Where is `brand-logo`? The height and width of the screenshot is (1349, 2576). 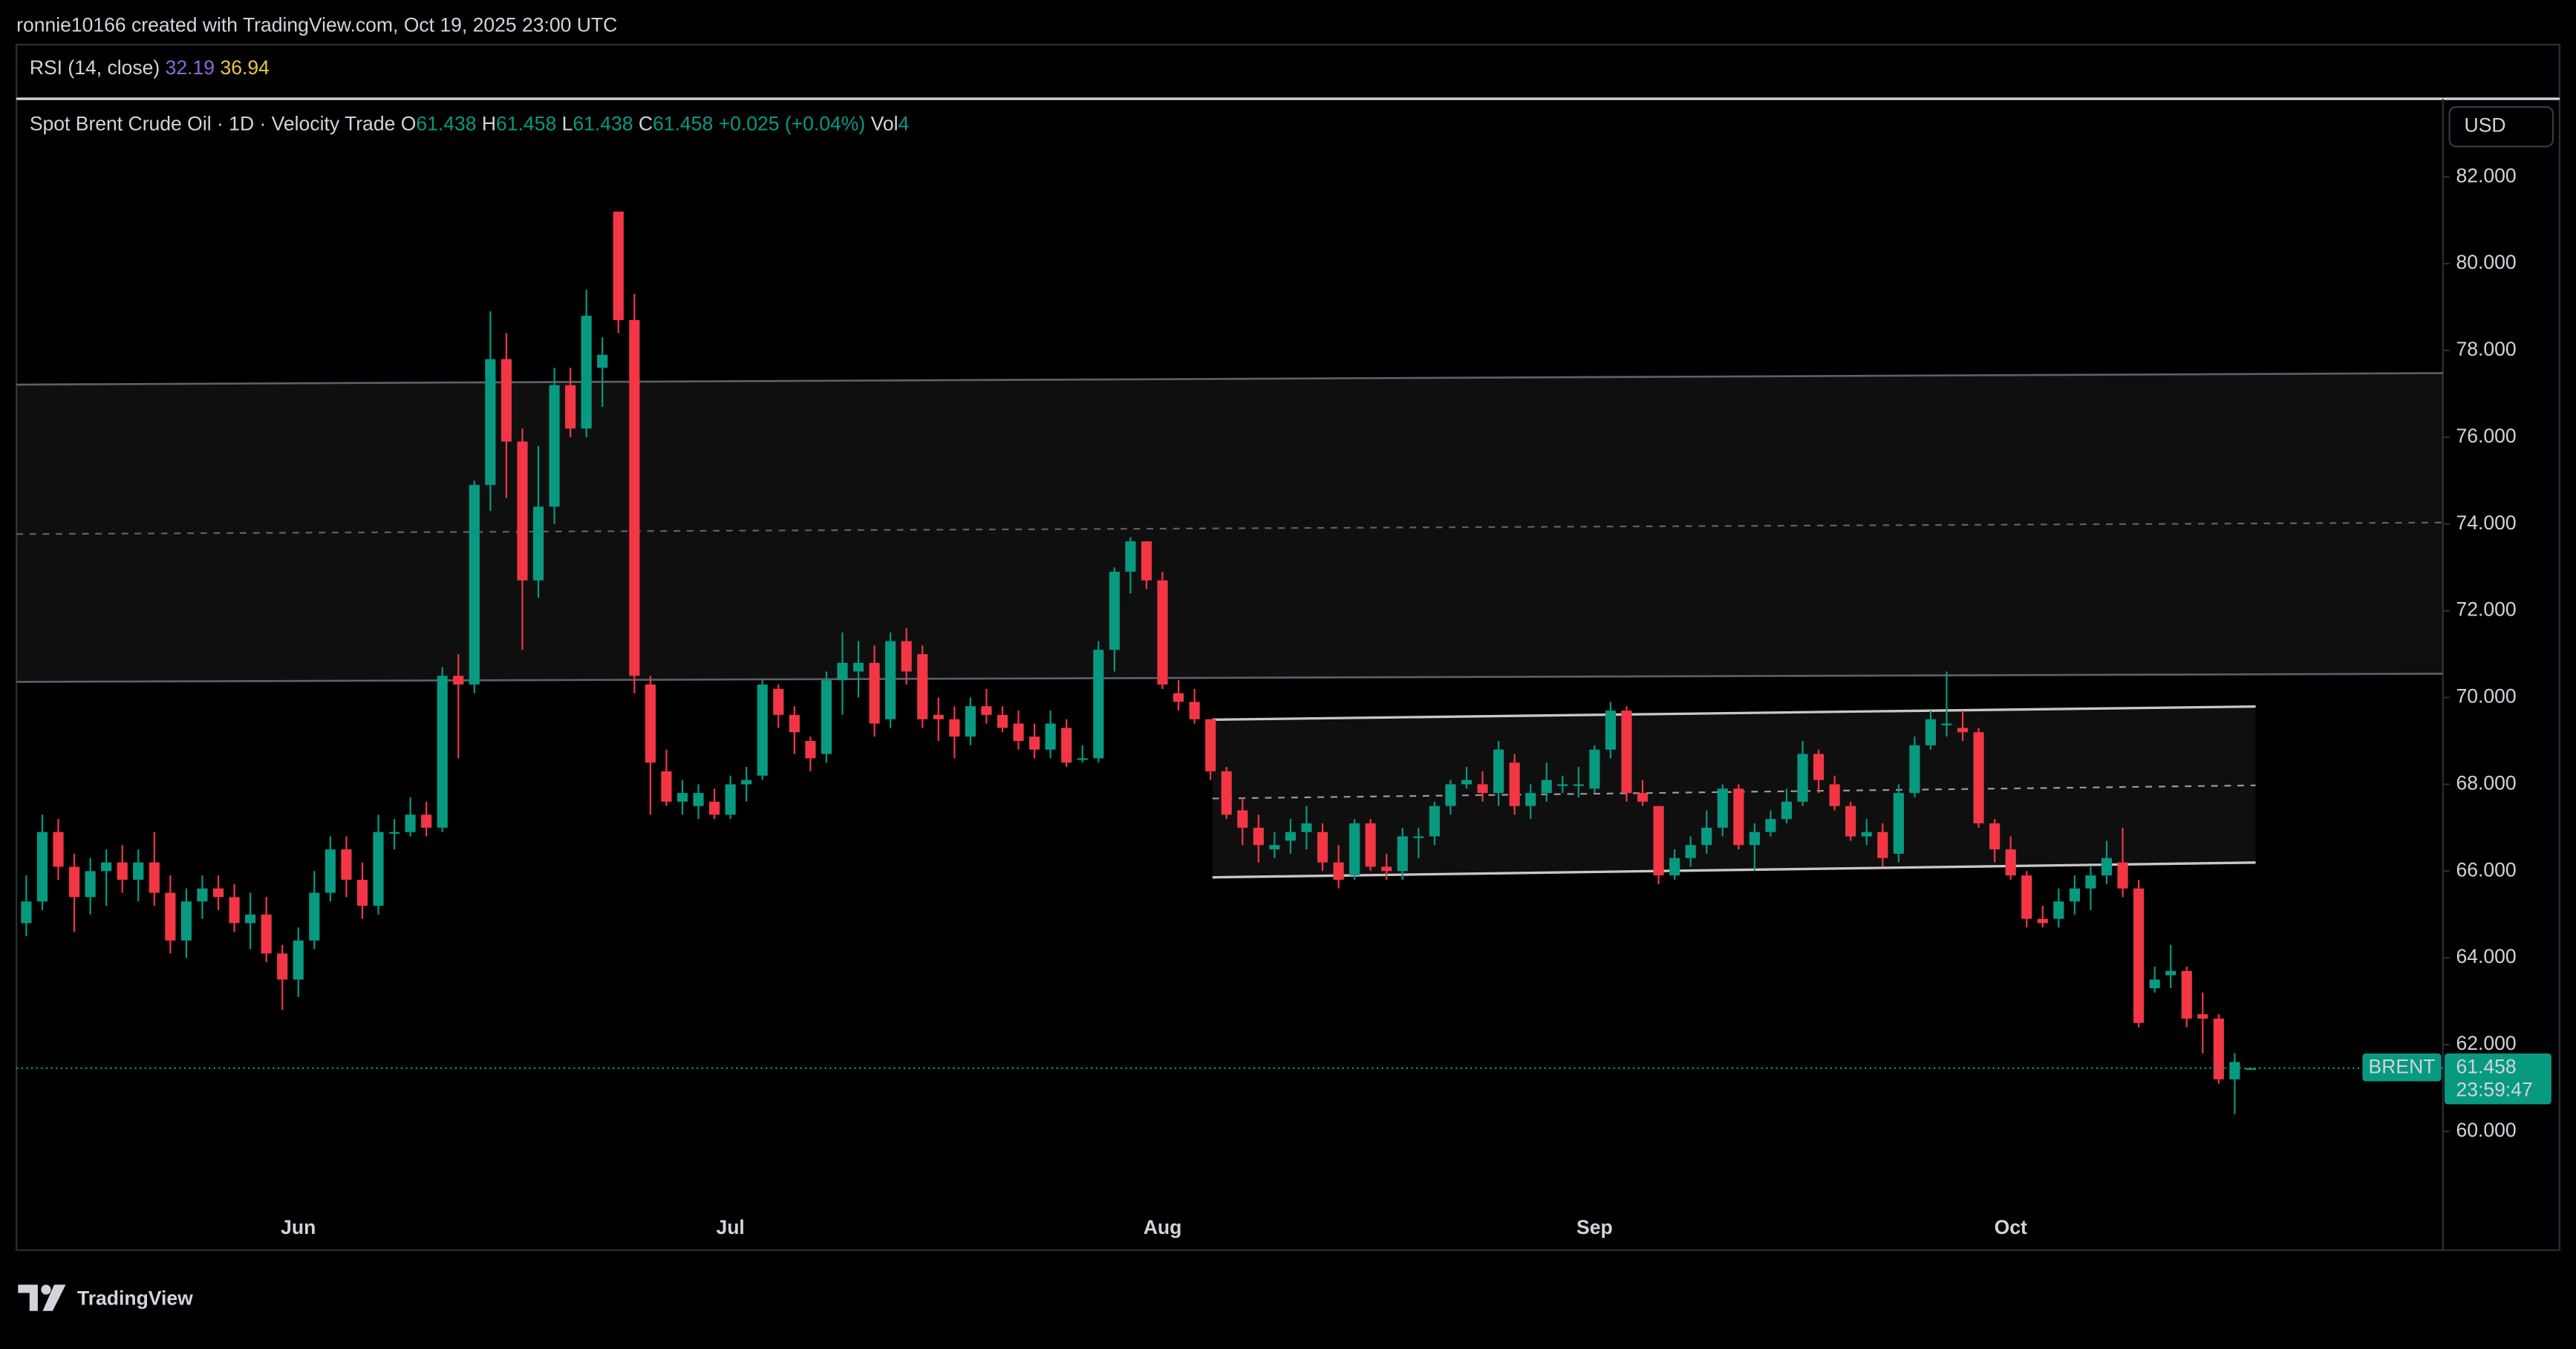
brand-logo is located at coordinates (42, 1298).